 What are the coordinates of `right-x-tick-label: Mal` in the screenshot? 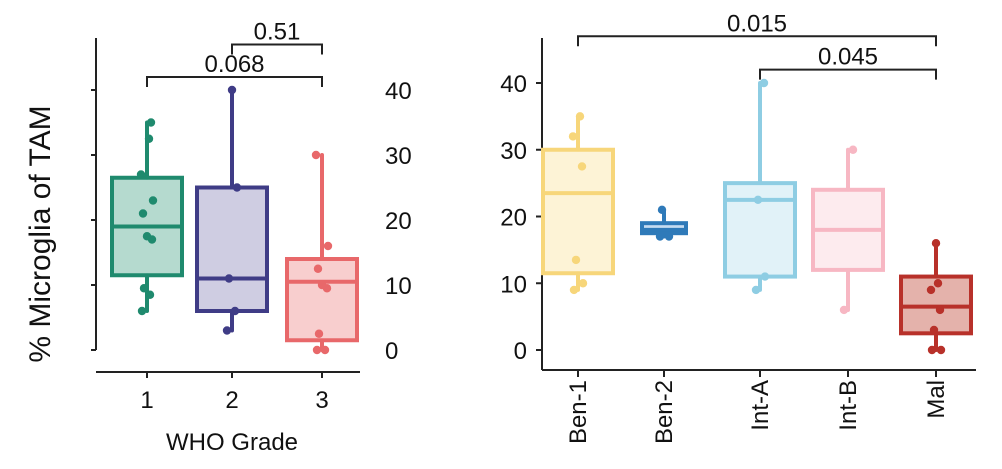 It's located at (936, 399).